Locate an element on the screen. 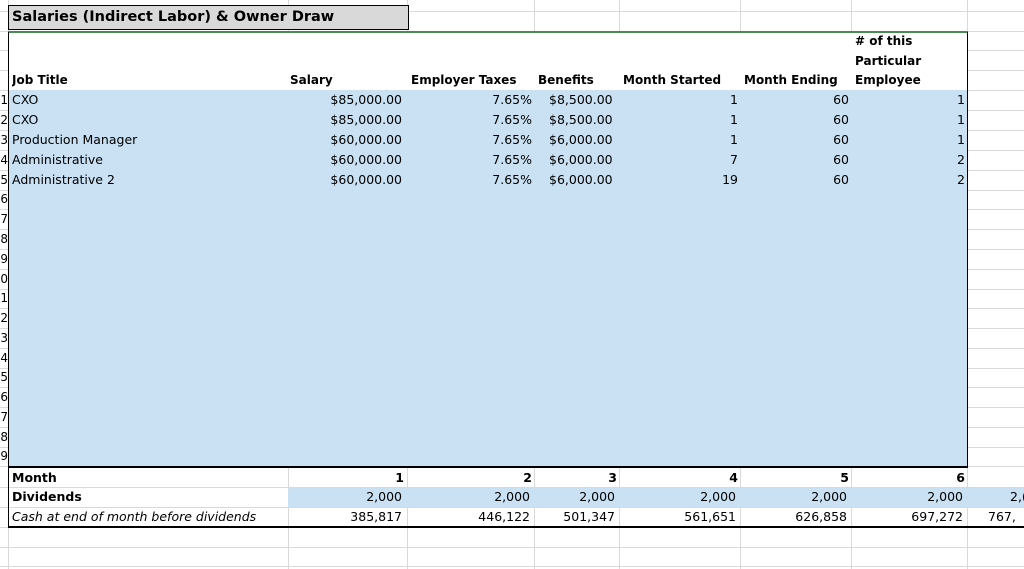 This screenshot has height=569, width=1024. header-count-line1: # of this is located at coordinates (884, 41).